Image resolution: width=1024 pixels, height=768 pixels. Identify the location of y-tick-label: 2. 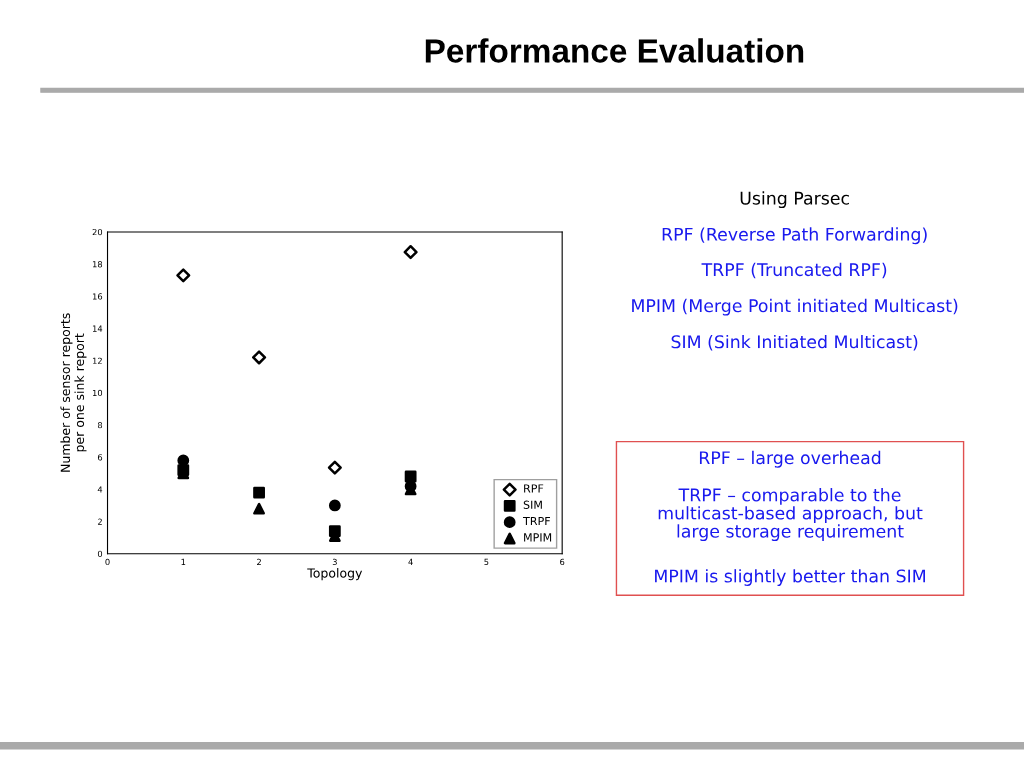
(99, 521).